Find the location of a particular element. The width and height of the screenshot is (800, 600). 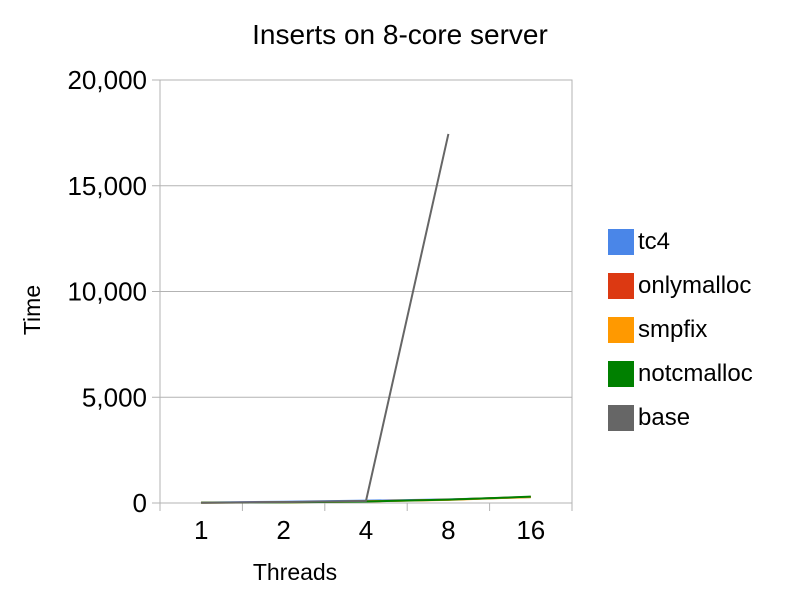

legend-label: onlymalloc is located at coordinates (695, 285).